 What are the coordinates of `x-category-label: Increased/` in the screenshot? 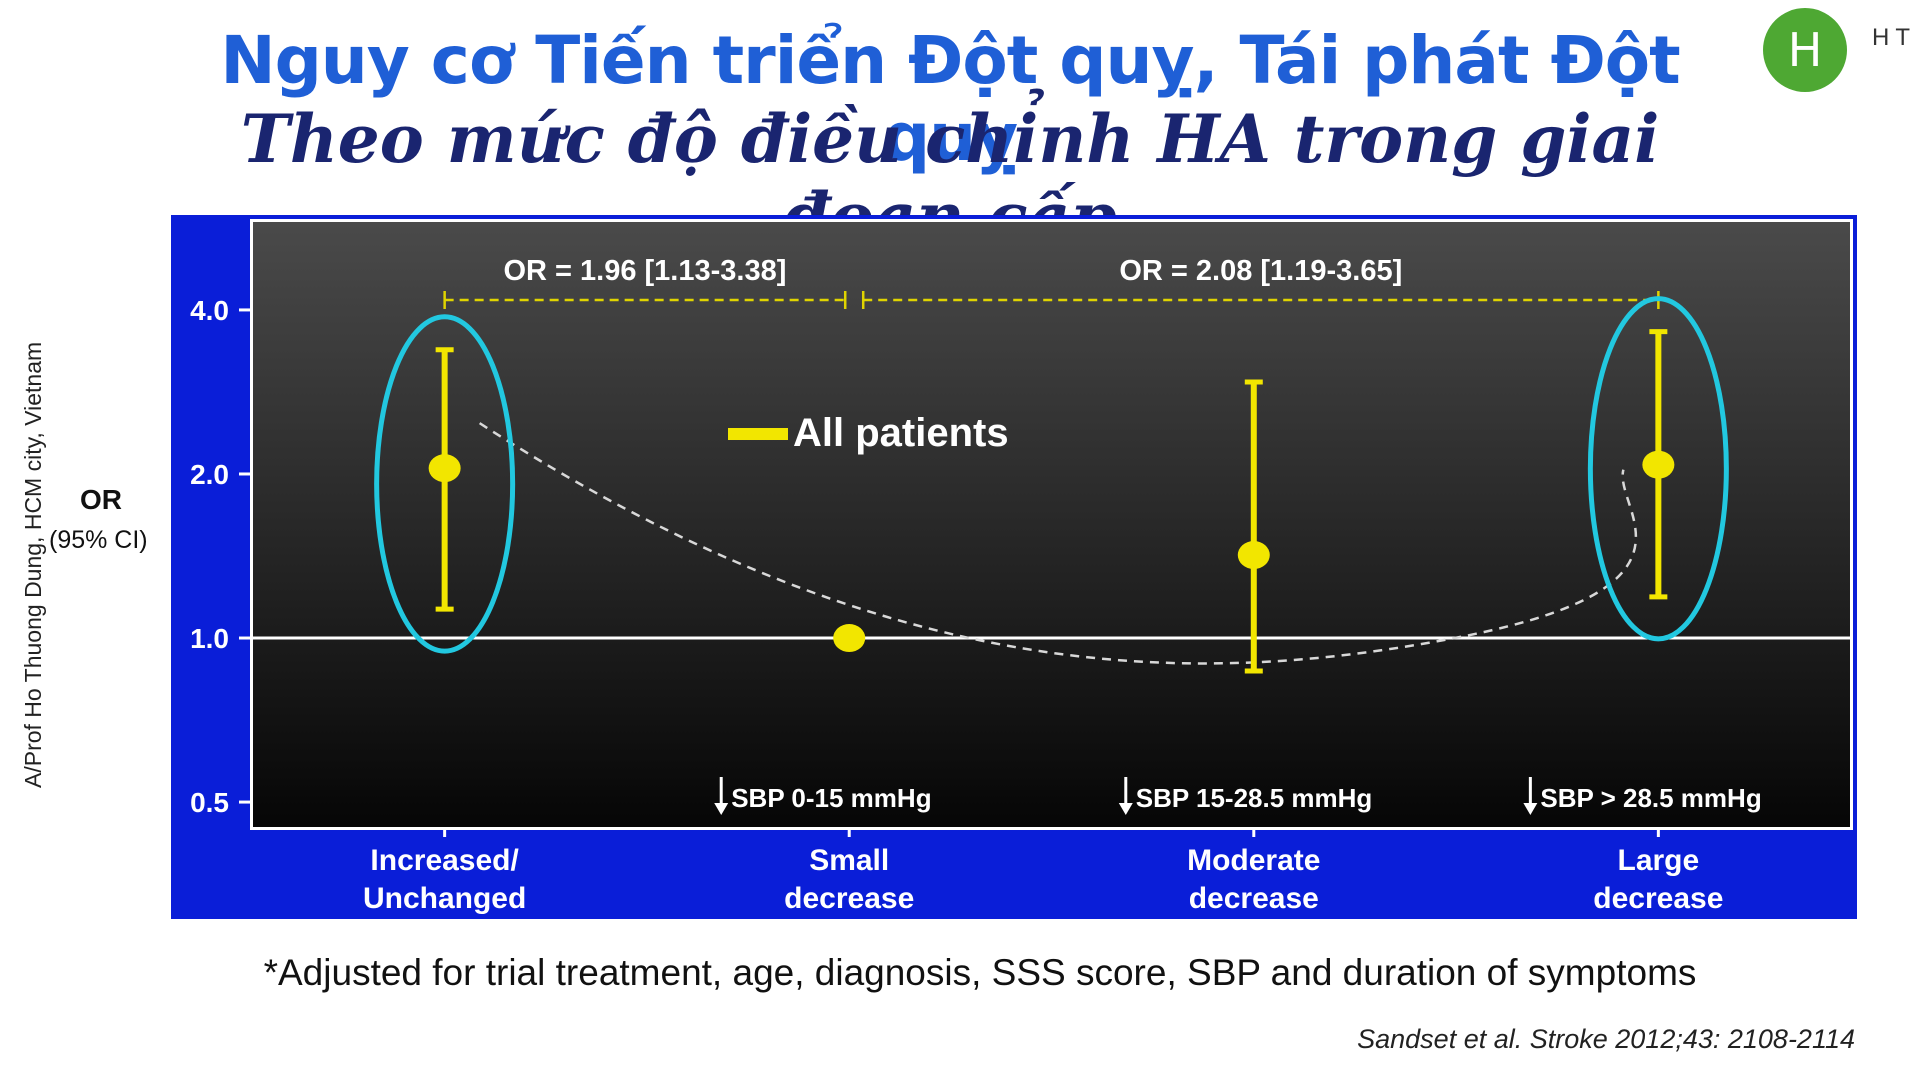 It's located at (444, 860).